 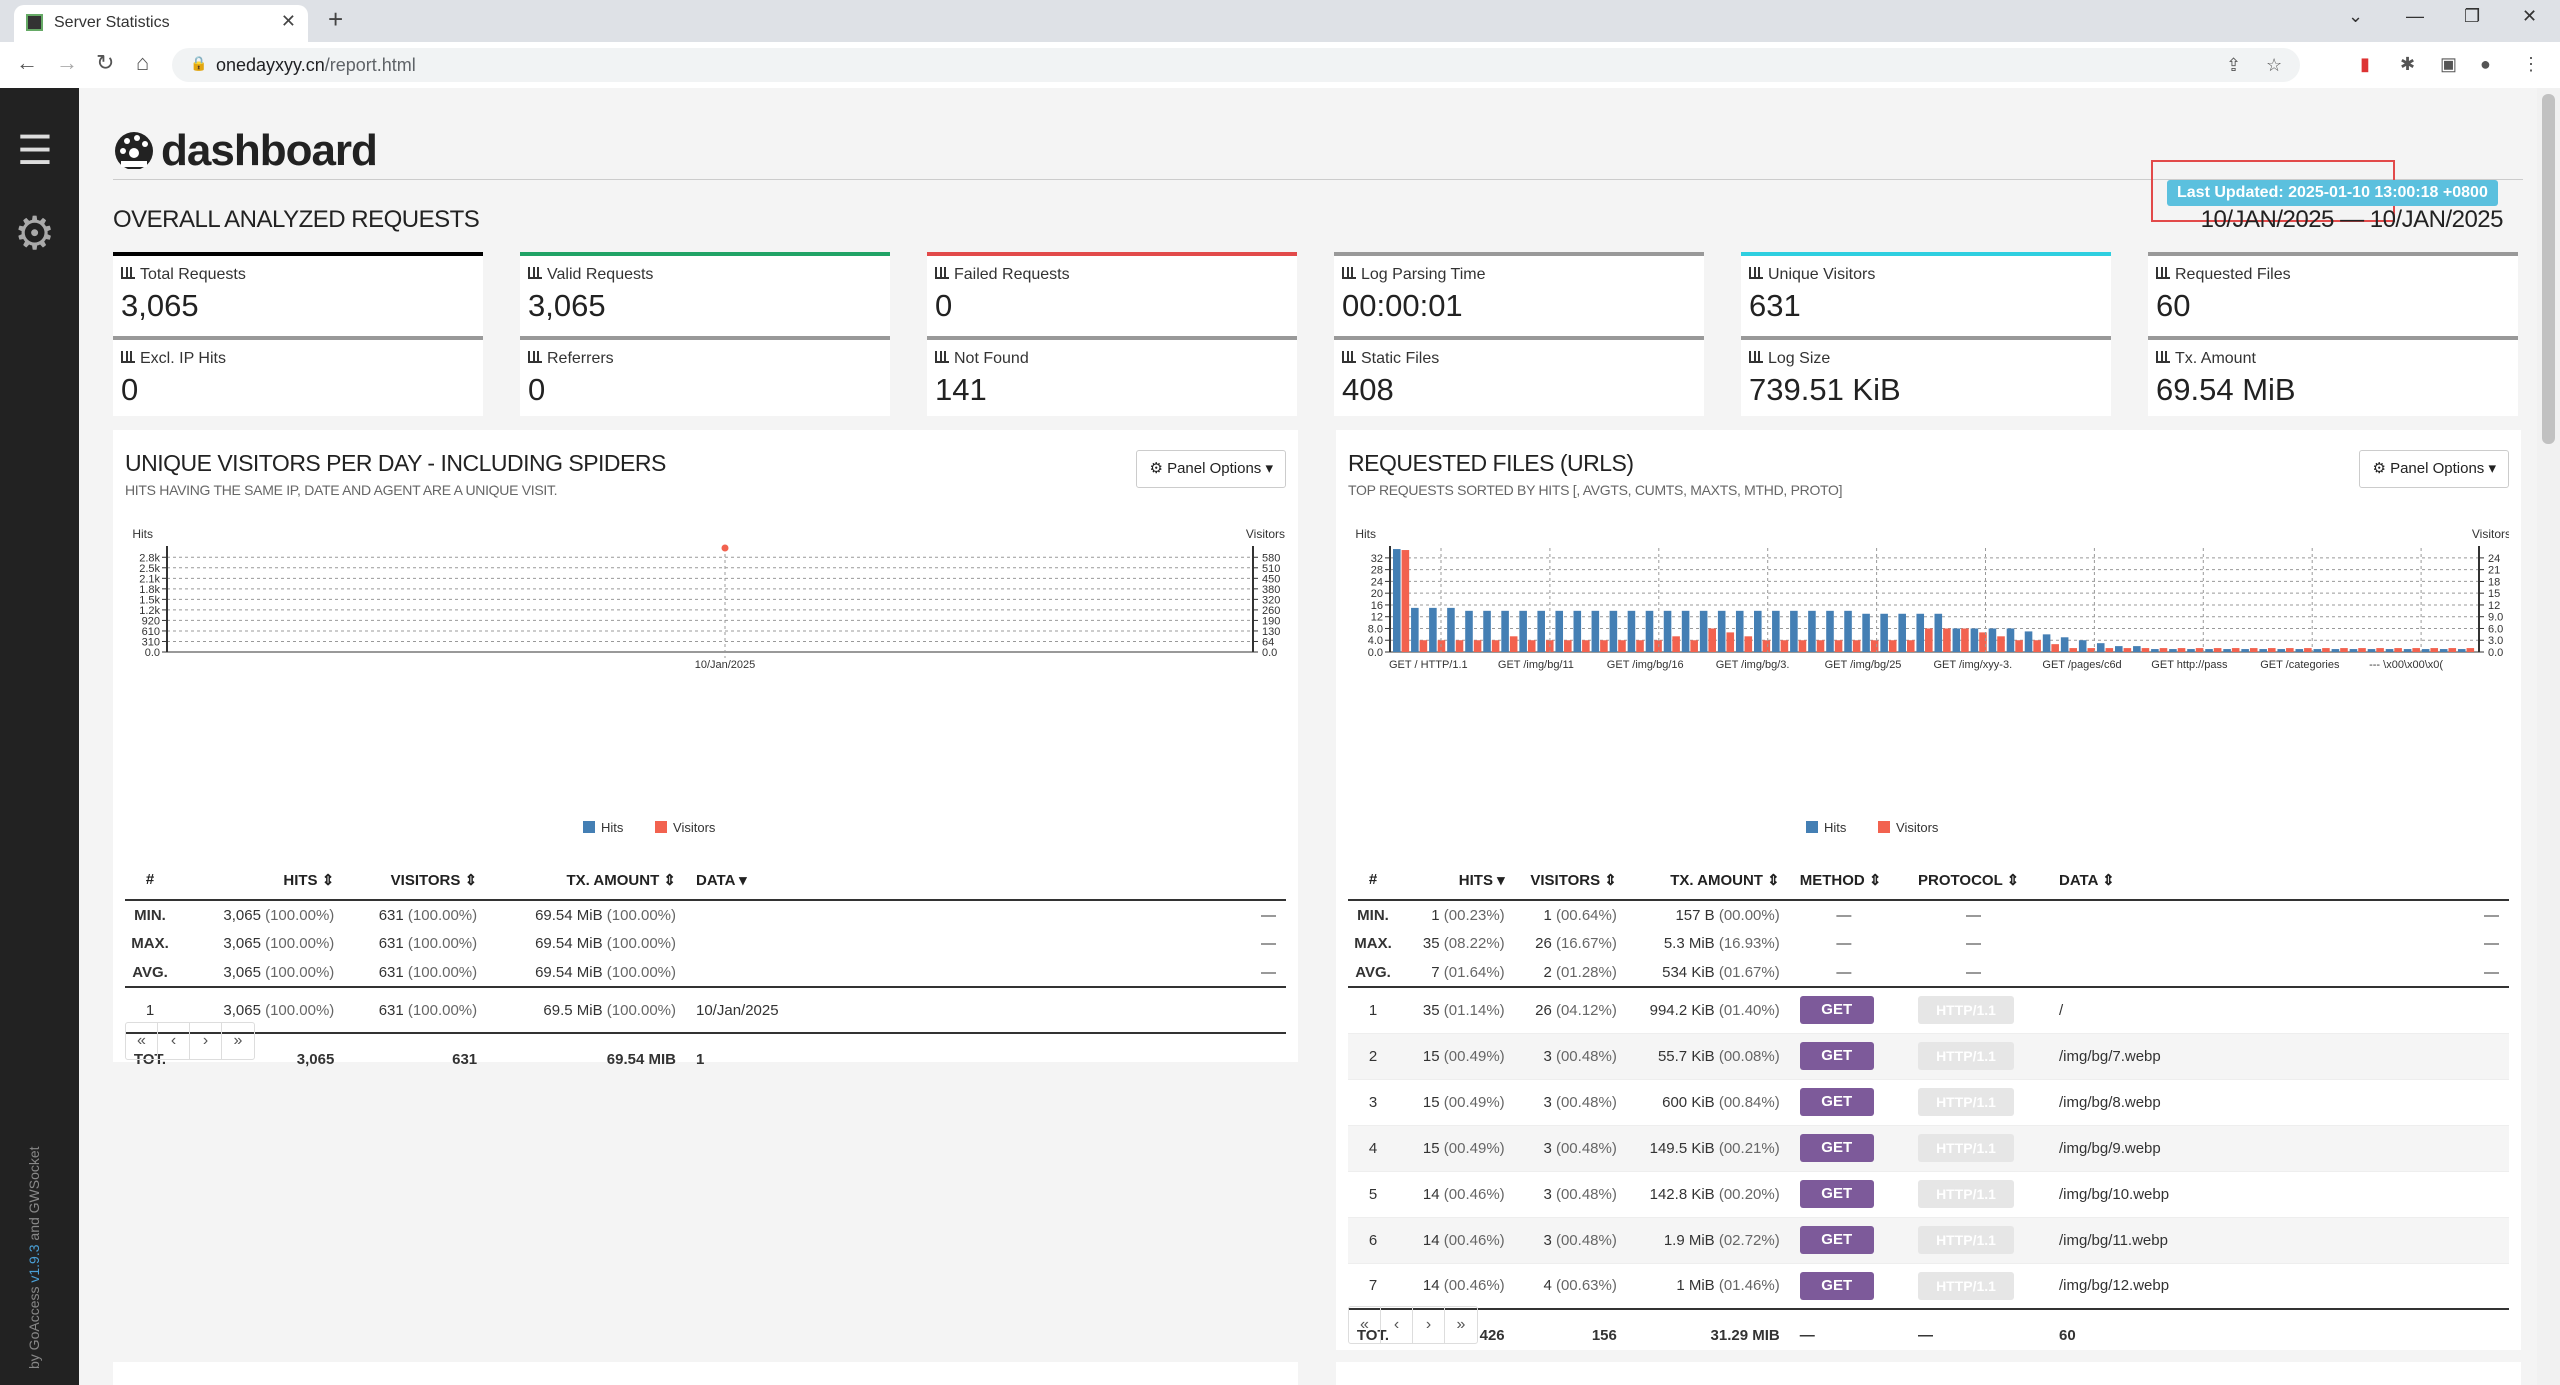 What do you see at coordinates (1271, 558) in the screenshot?
I see `y2-tick-label: 580` at bounding box center [1271, 558].